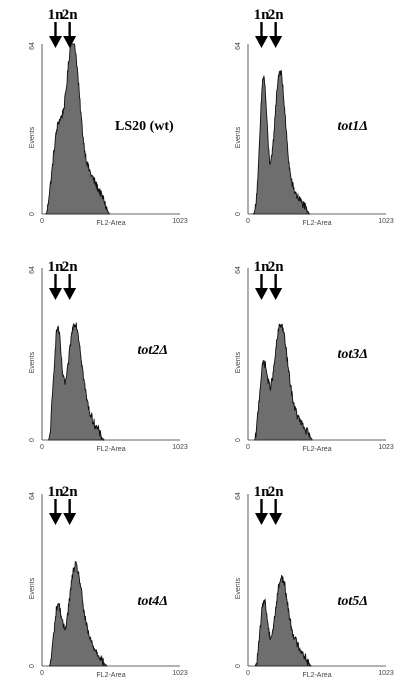 Image resolution: width=406 pixels, height=694 pixels. Describe the element at coordinates (152, 601) in the screenshot. I see `strain-label: tot4Δ` at that location.